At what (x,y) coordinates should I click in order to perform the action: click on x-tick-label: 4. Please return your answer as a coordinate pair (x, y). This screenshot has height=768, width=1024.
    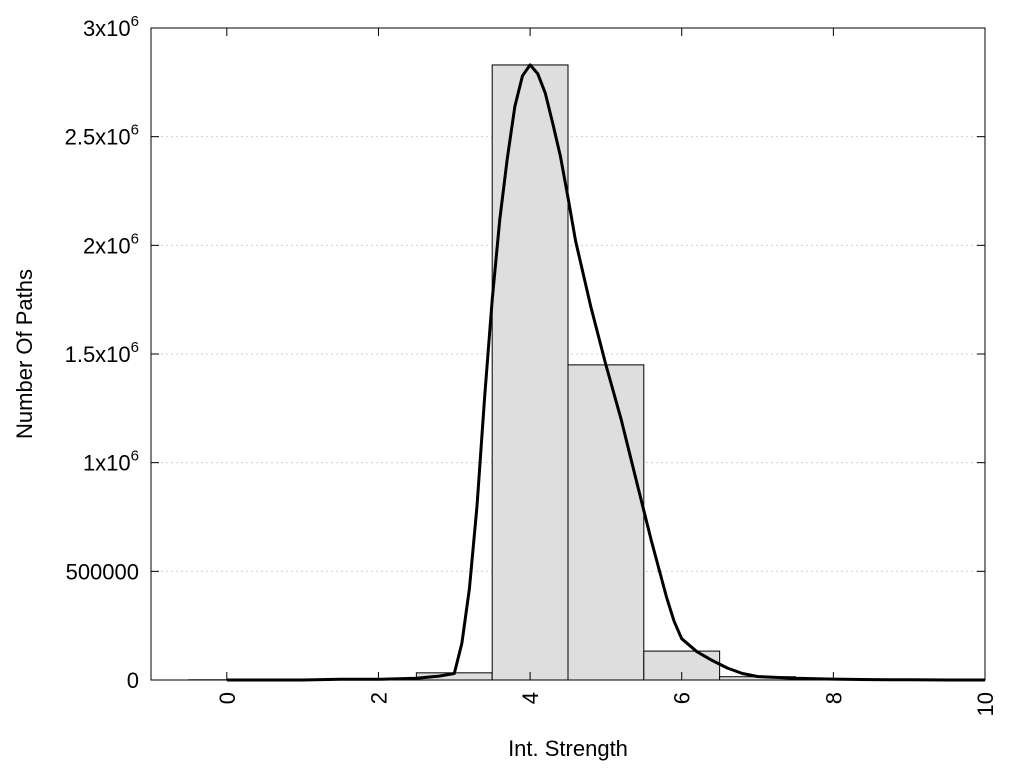
    Looking at the image, I should click on (530, 698).